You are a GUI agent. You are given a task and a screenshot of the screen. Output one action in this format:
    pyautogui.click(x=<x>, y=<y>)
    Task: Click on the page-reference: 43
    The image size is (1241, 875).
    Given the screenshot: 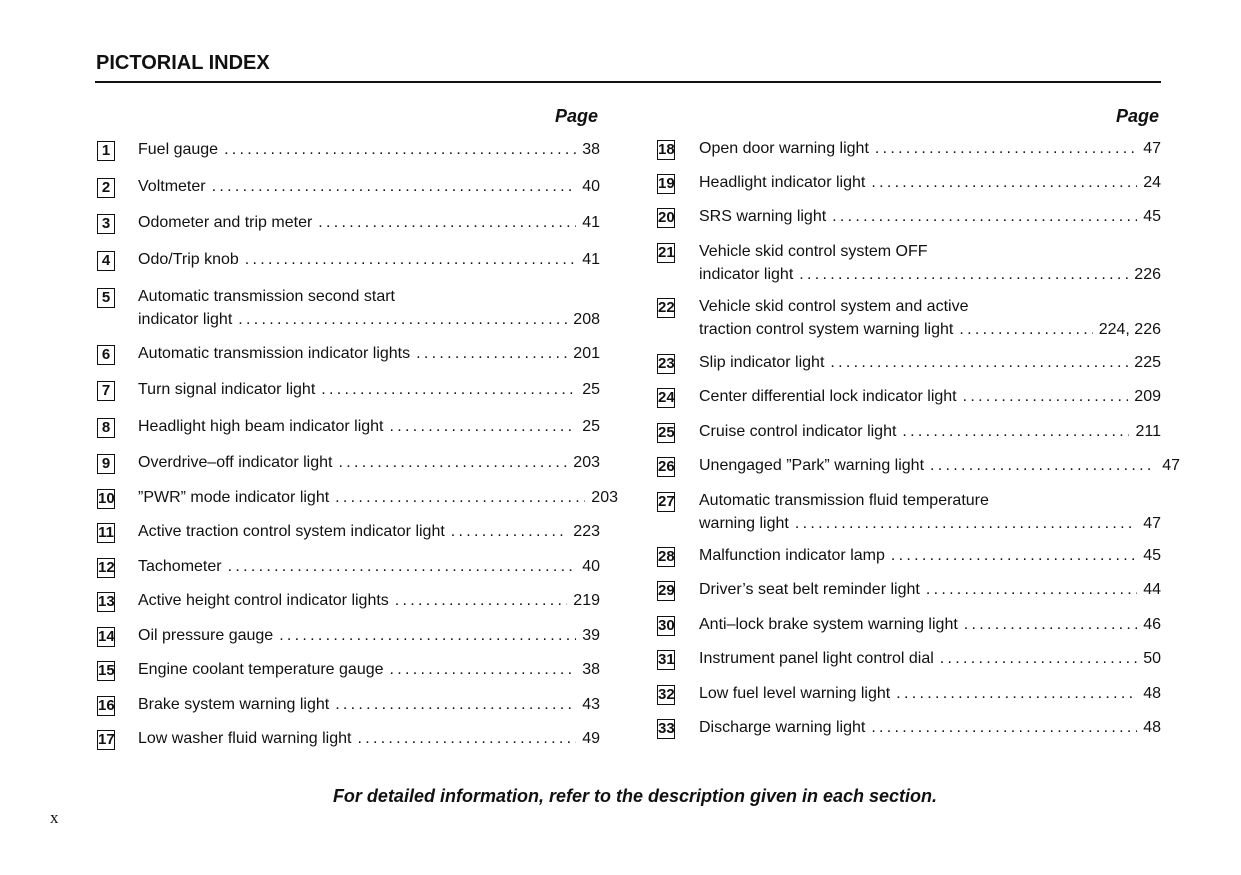 What is the action you would take?
    pyautogui.click(x=591, y=704)
    